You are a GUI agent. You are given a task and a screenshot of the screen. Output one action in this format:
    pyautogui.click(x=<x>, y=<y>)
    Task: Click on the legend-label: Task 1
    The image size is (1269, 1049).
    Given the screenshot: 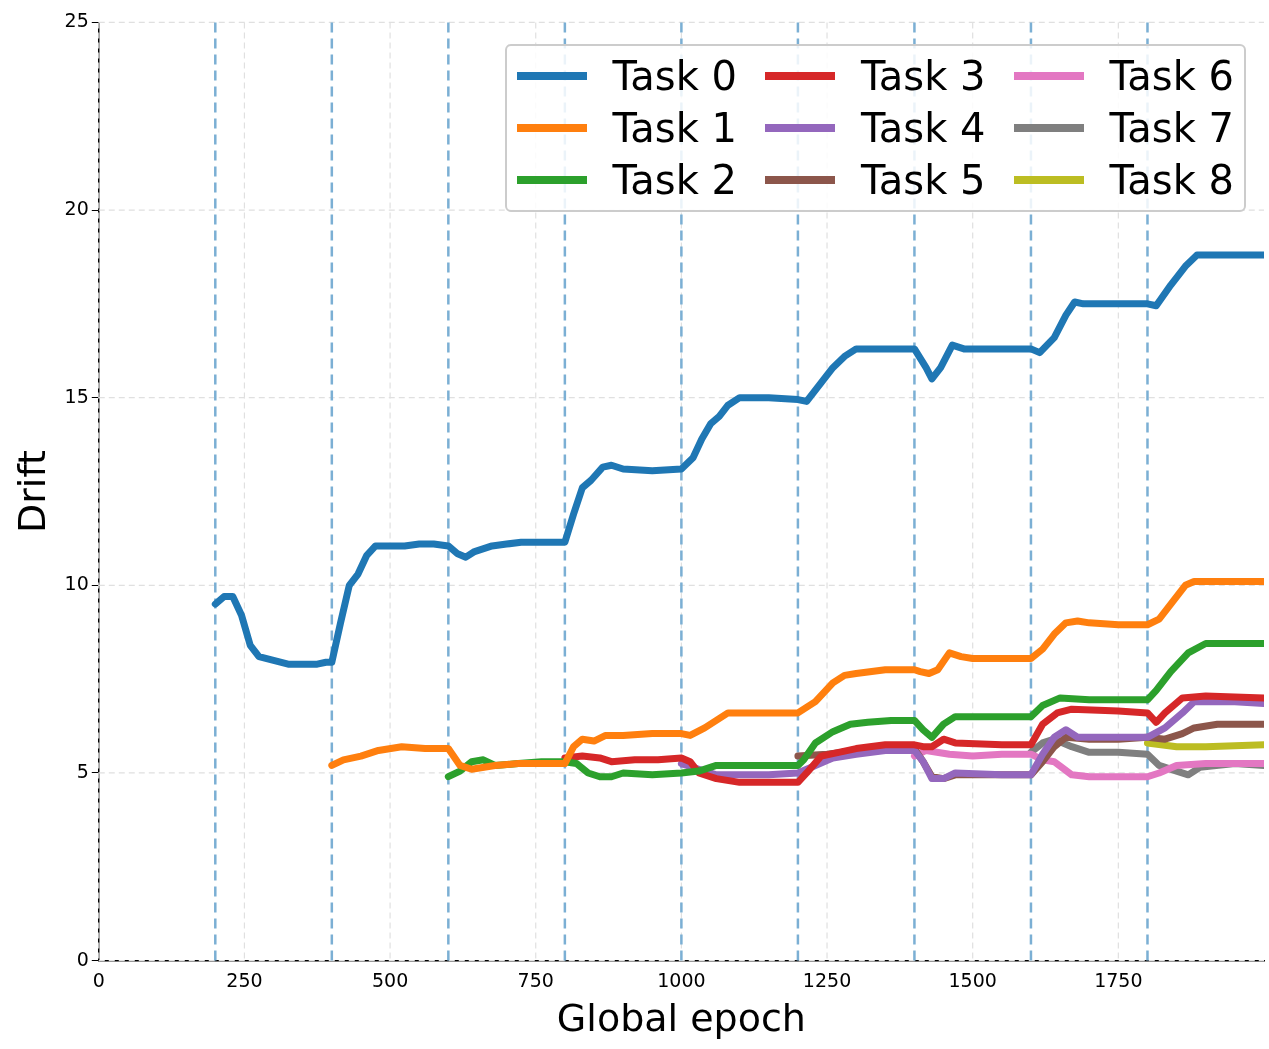 What is the action you would take?
    pyautogui.click(x=674, y=128)
    